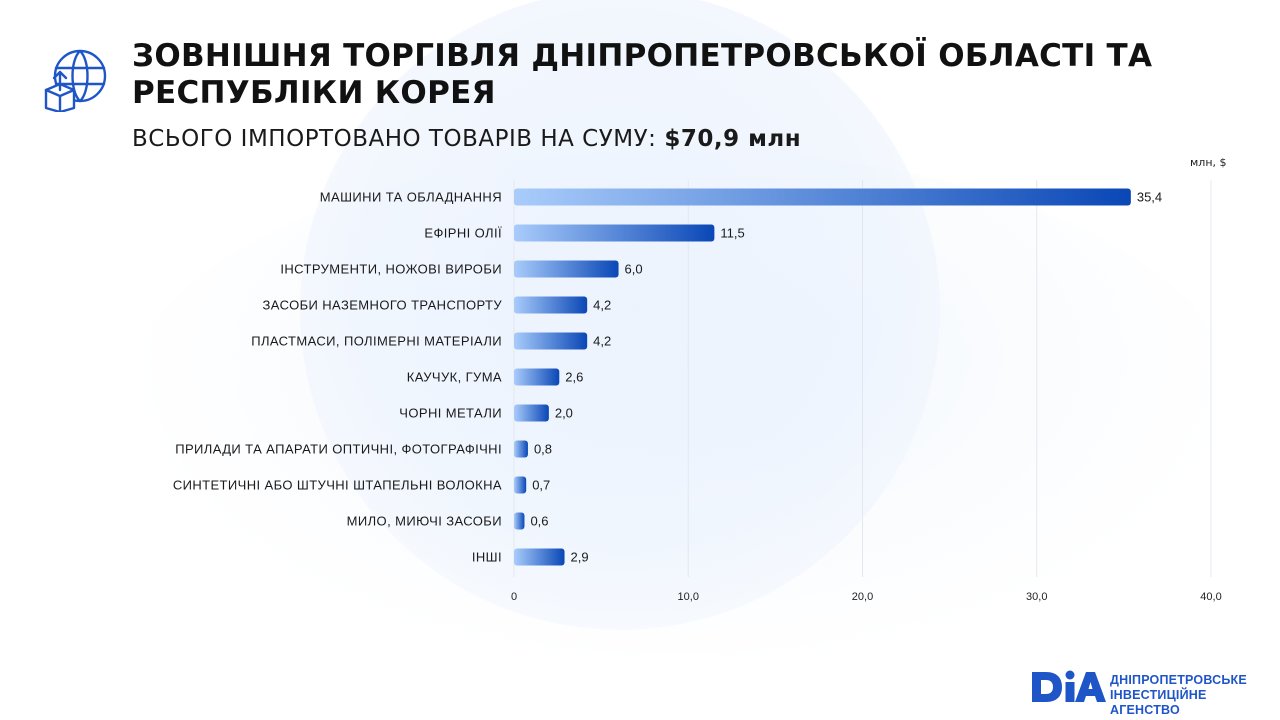 Image resolution: width=1280 pixels, height=720 pixels. What do you see at coordinates (733, 139) in the screenshot?
I see `import-summary-value: $70,9 млн` at bounding box center [733, 139].